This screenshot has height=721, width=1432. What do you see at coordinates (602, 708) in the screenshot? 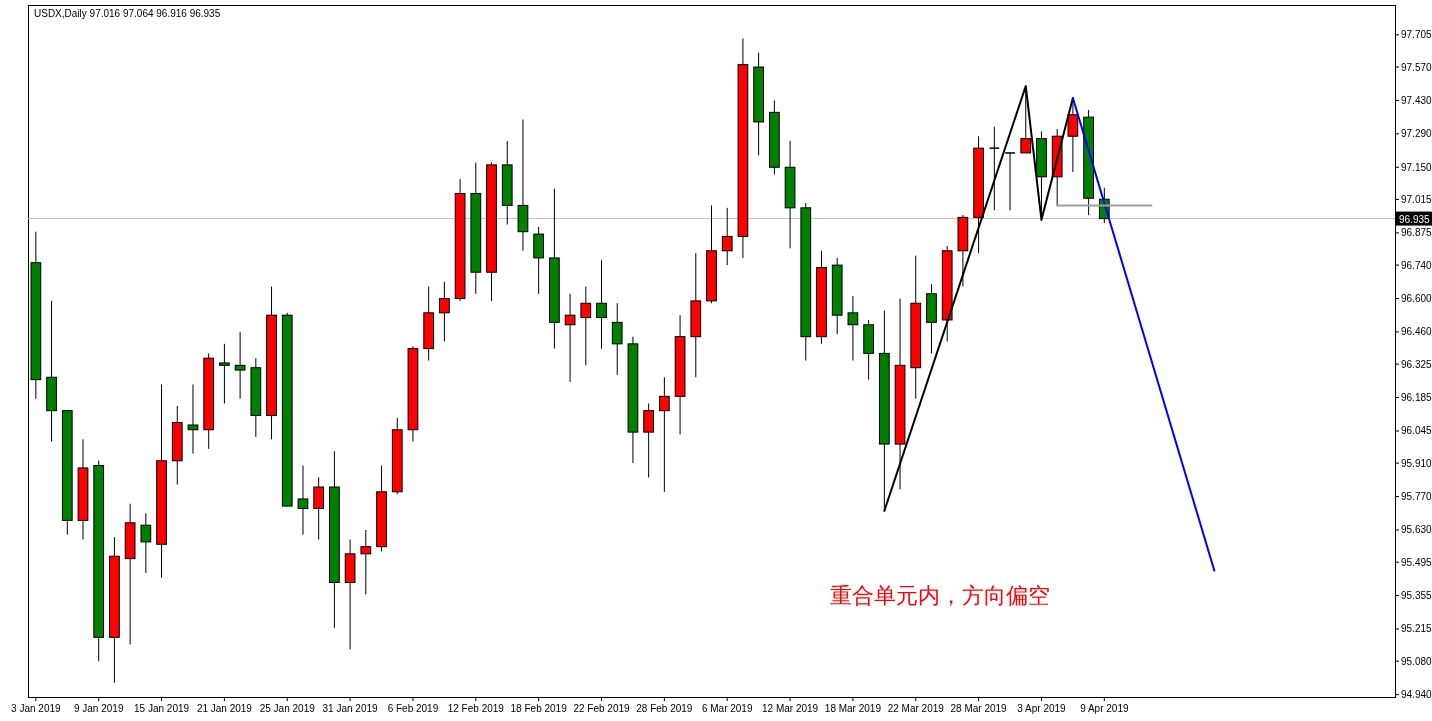
I see `x-tick-label: 22 Feb 2019` at bounding box center [602, 708].